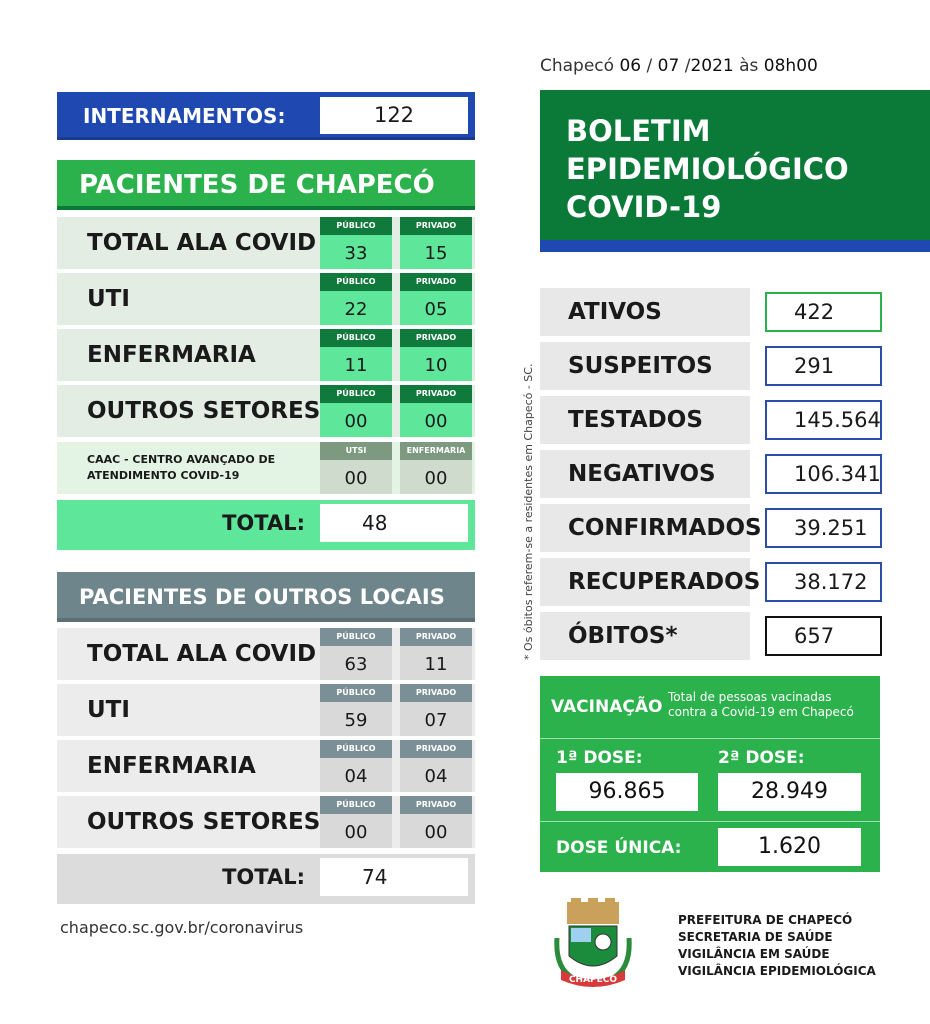 This screenshot has height=1024, width=930. Describe the element at coordinates (436, 252) in the screenshot. I see `cell-value: 15` at that location.